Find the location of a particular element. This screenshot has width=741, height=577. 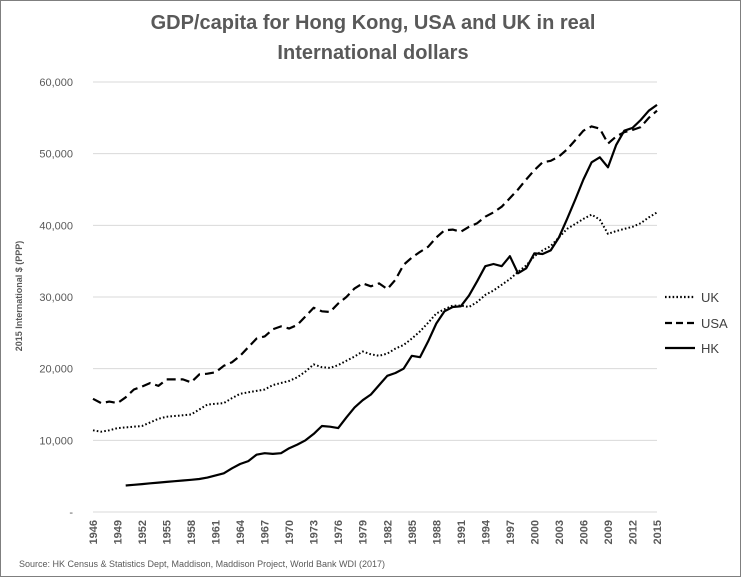

y-tick-label: 50,000 is located at coordinates (56, 155).